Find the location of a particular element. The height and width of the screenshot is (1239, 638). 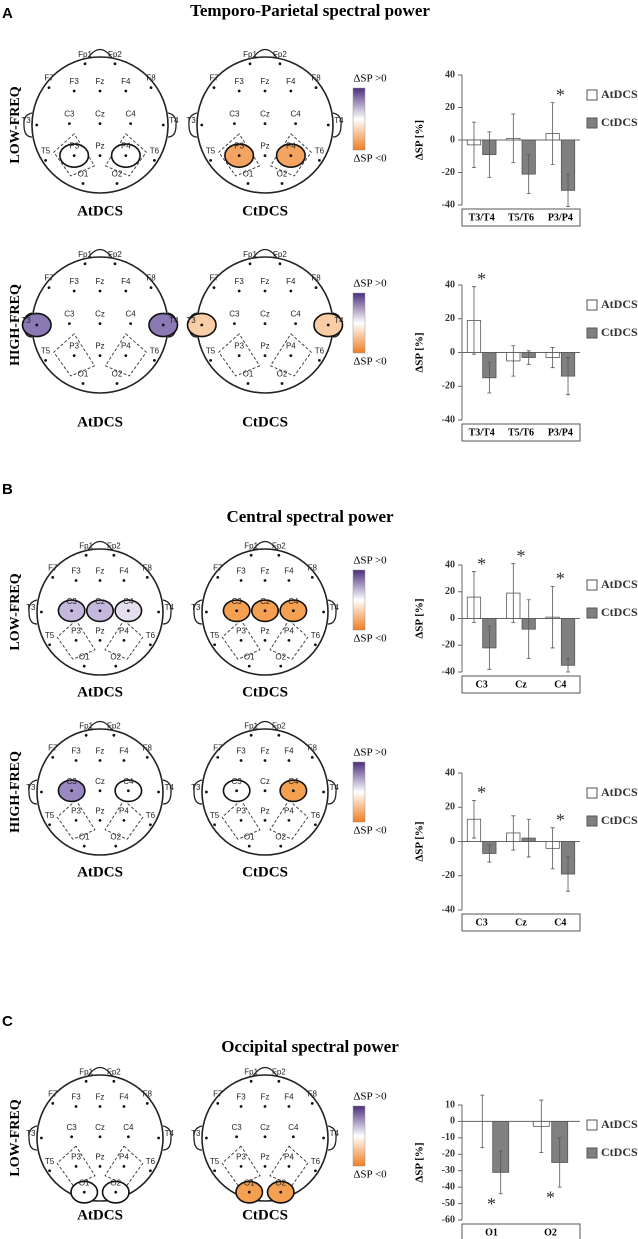

x-tick-label: O1 is located at coordinates (491, 1232).